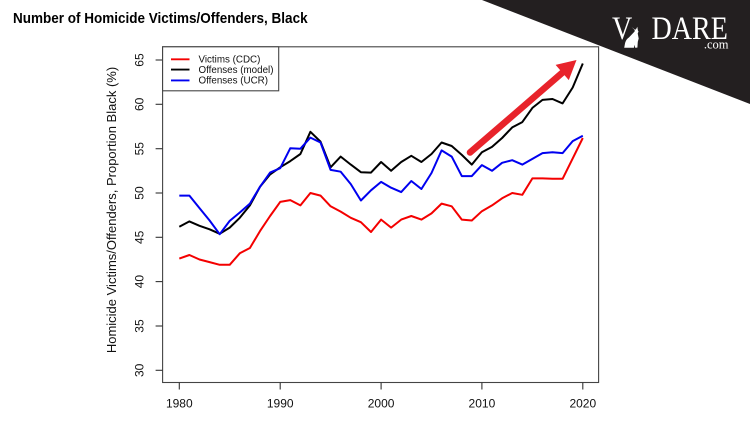  What do you see at coordinates (622, 28) in the screenshot?
I see `svg-text: V` at bounding box center [622, 28].